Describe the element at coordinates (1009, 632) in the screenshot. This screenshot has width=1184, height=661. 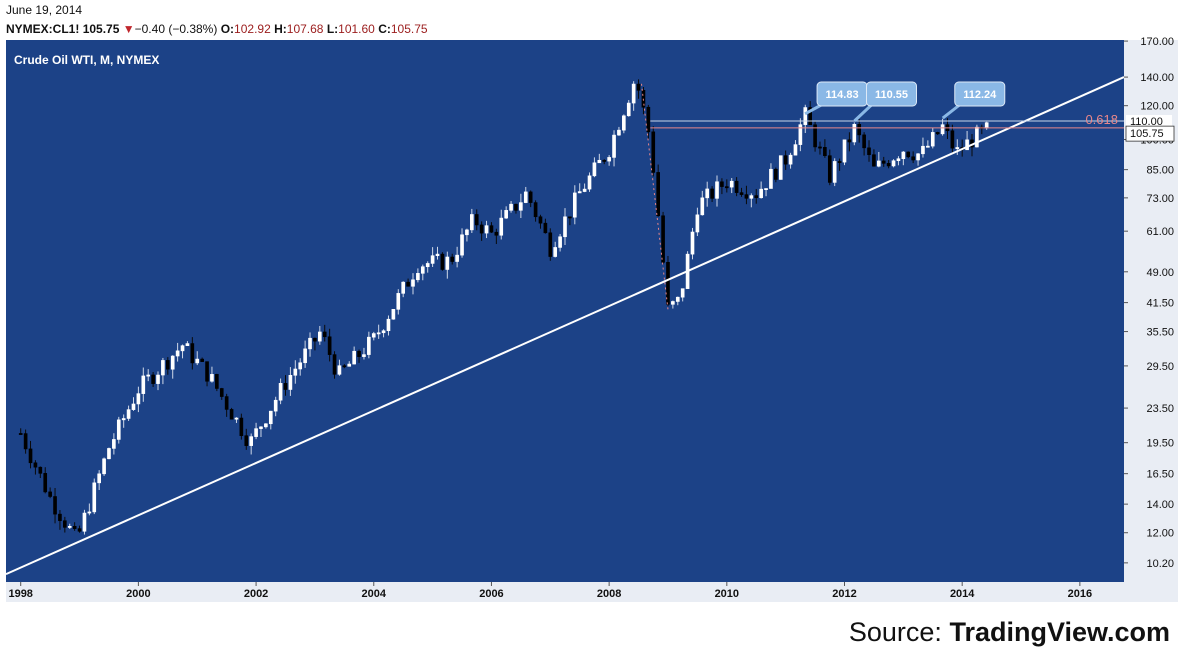
I see `source-credit: Source: TradingView.com` at that location.